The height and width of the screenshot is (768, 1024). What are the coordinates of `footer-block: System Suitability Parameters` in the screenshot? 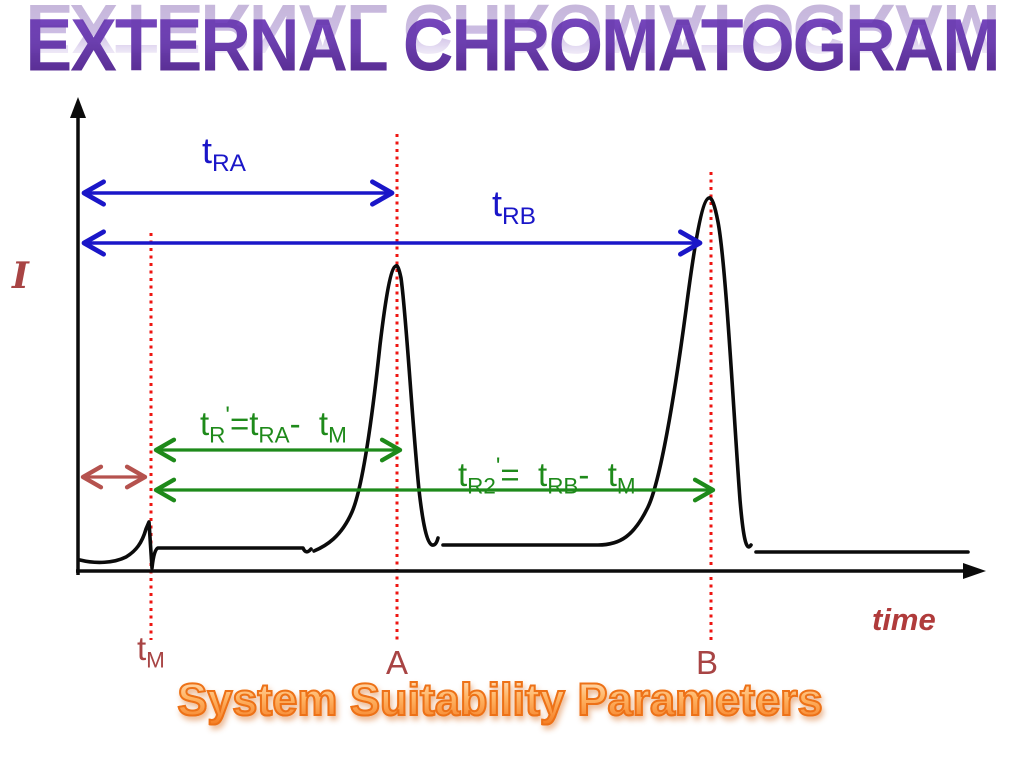 It's located at (500, 699).